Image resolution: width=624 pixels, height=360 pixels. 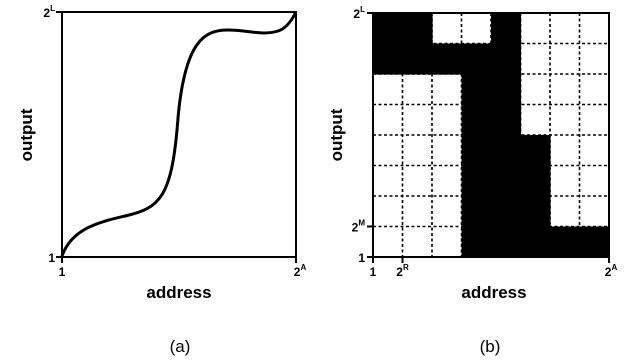 What do you see at coordinates (614, 267) in the screenshot?
I see `panel-b-x-tick-label-exponent: A` at bounding box center [614, 267].